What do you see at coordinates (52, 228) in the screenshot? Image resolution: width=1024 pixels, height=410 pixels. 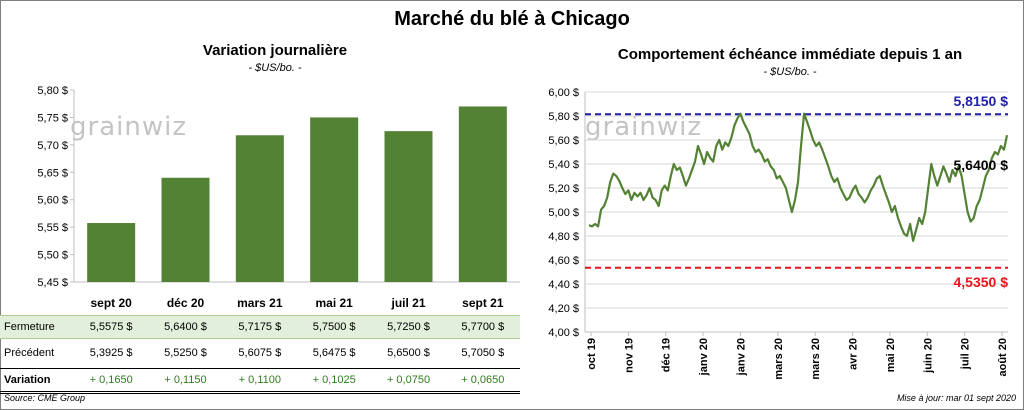 I see `y-tick-label: 5,55 $` at bounding box center [52, 228].